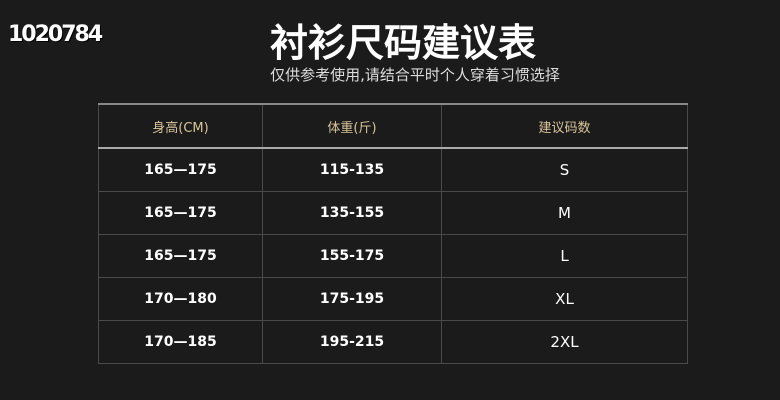 The height and width of the screenshot is (400, 780). I want to click on table-row: 165—175 155-175 L, so click(393, 256).